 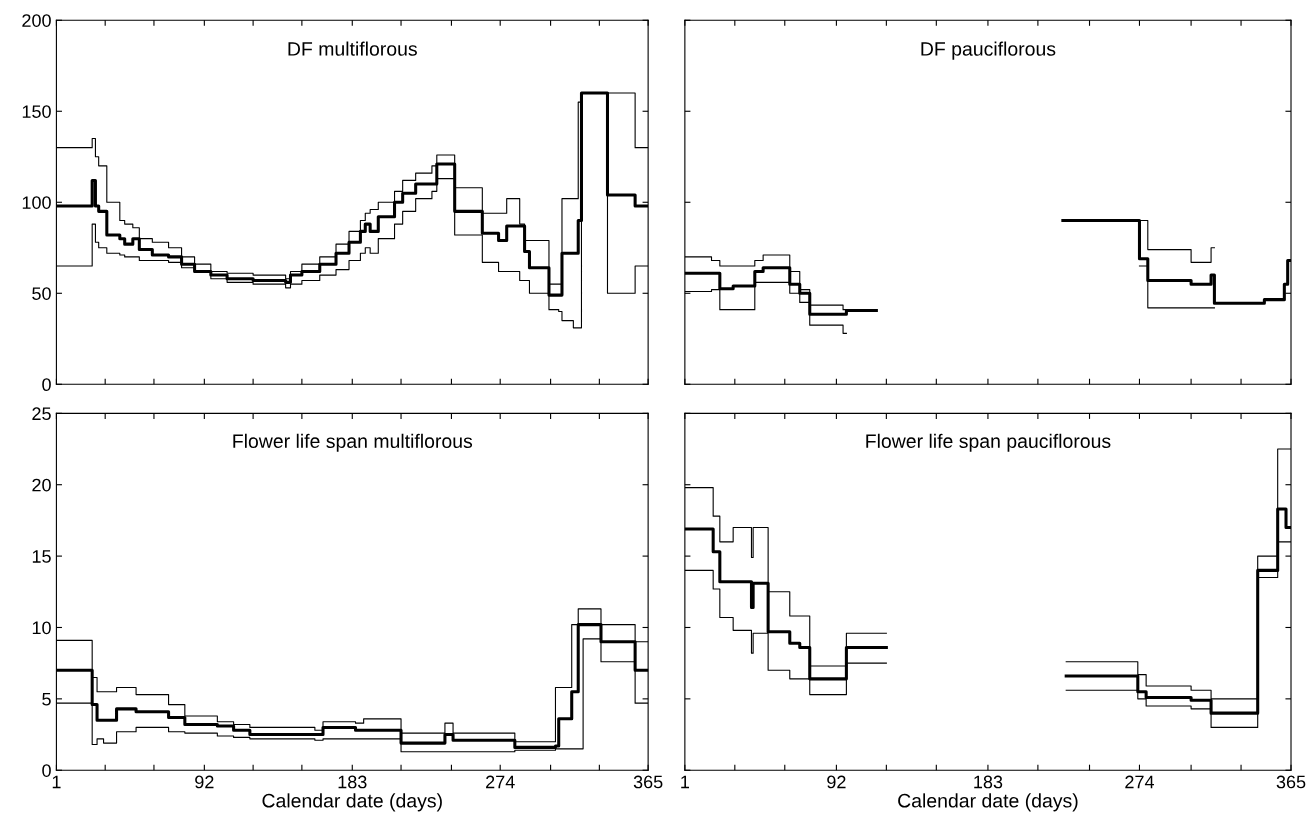 What do you see at coordinates (41, 485) in the screenshot?
I see `y-tick-label: 20` at bounding box center [41, 485].